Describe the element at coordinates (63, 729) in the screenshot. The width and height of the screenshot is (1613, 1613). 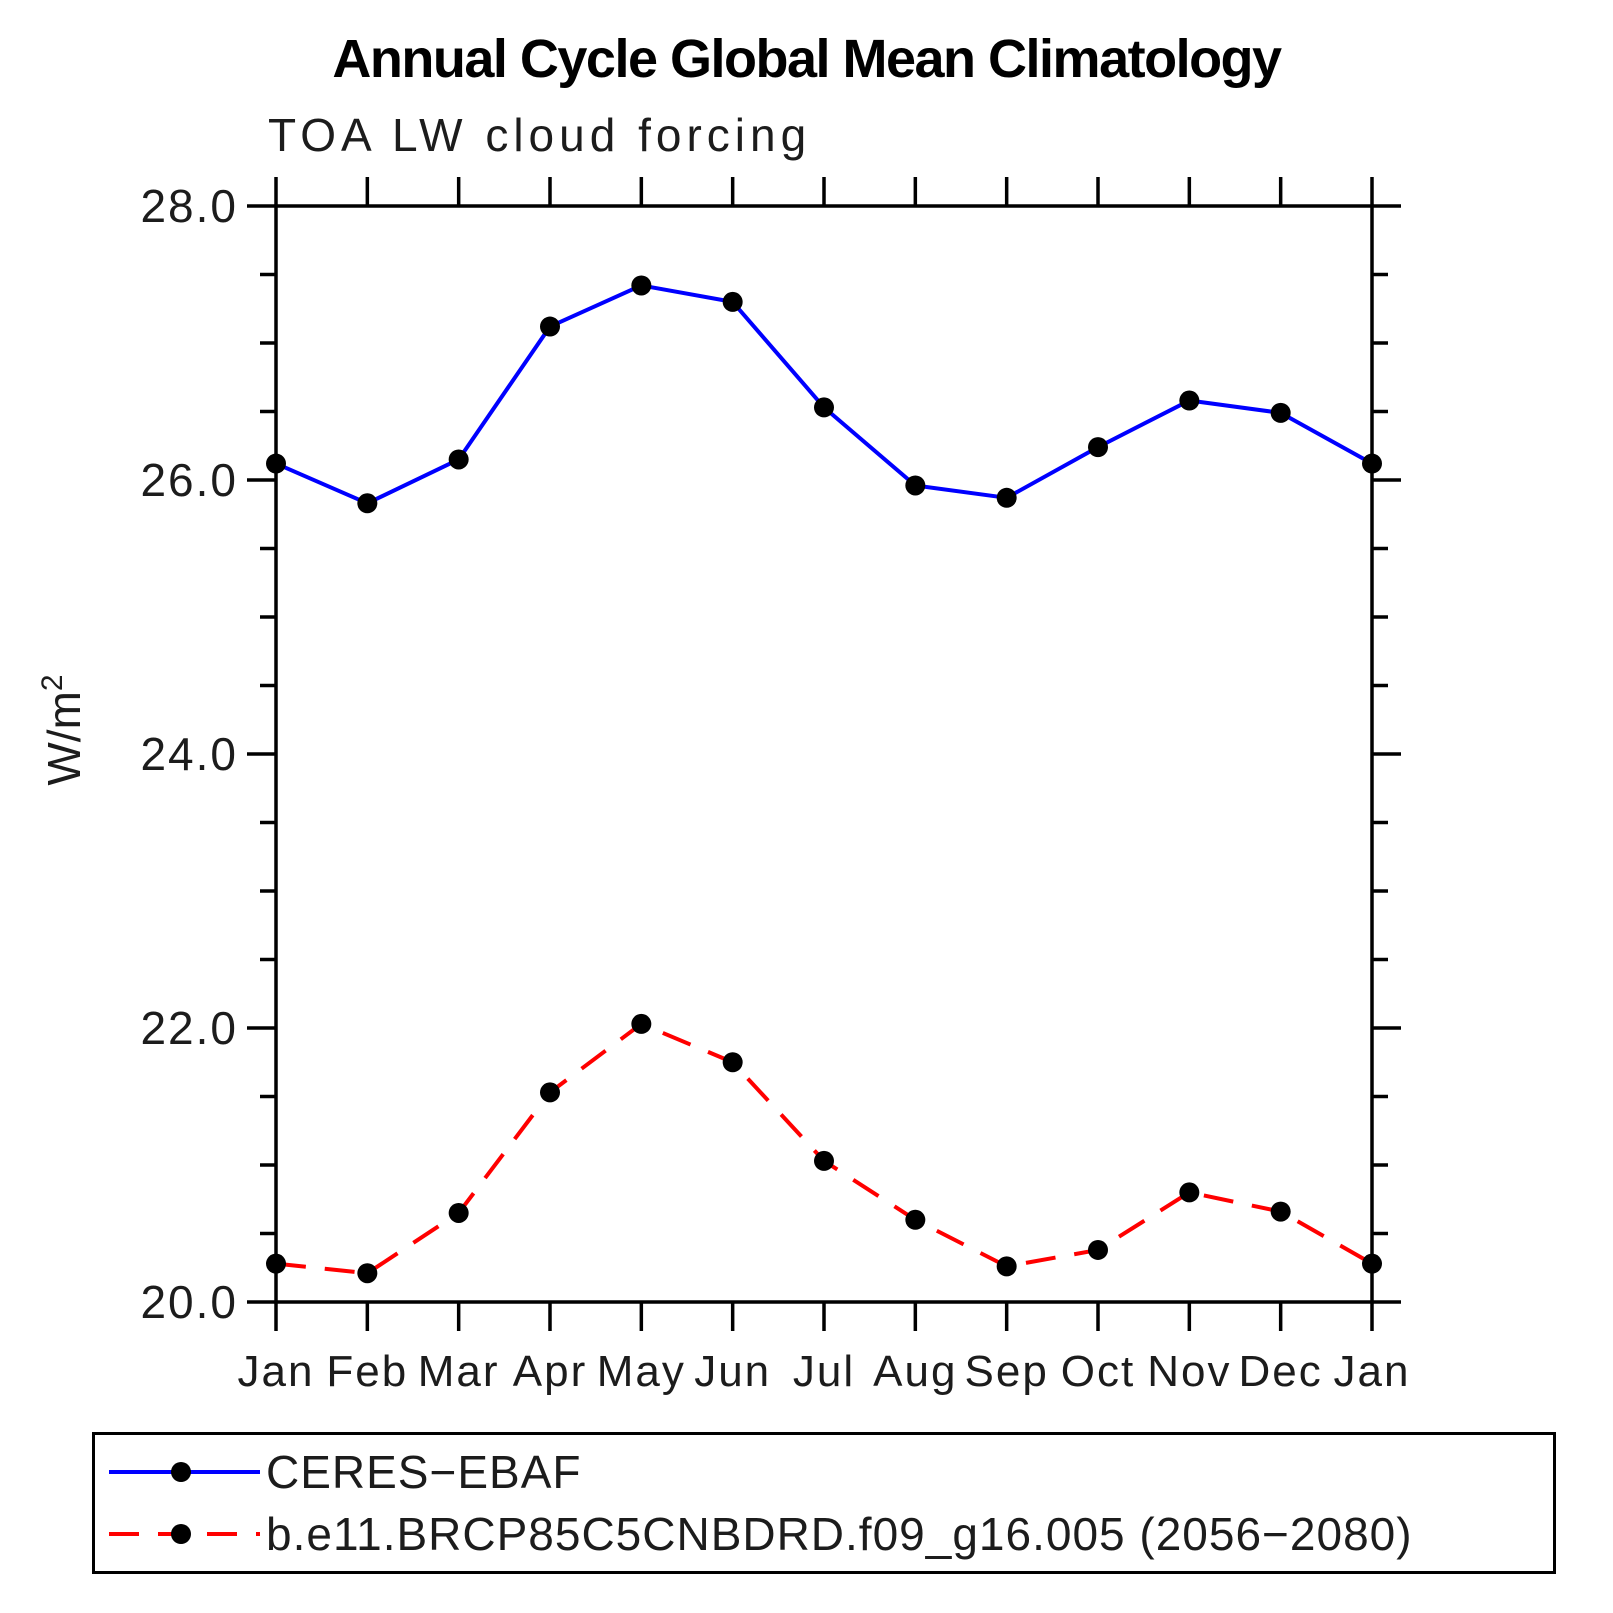
I see `y-axis-label: W/m2` at that location.